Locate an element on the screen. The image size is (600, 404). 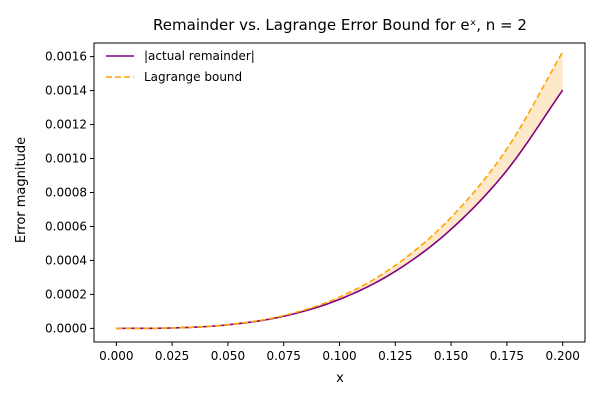
x-tick-label: 0.175 is located at coordinates (507, 356).